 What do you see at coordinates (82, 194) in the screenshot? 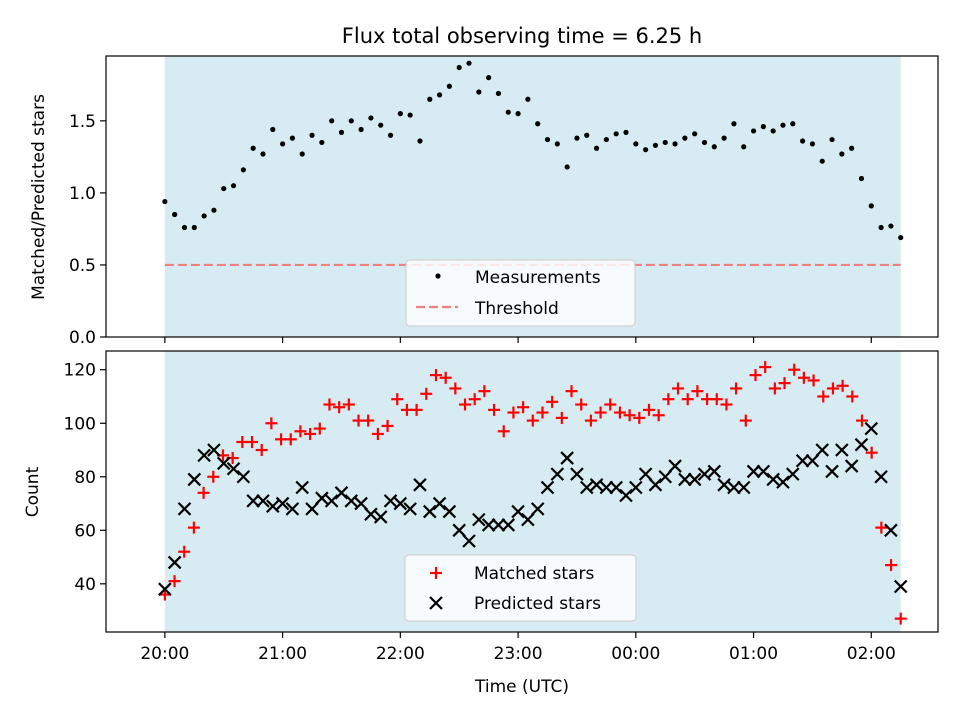
I see `y-tick-label: 1.0` at bounding box center [82, 194].